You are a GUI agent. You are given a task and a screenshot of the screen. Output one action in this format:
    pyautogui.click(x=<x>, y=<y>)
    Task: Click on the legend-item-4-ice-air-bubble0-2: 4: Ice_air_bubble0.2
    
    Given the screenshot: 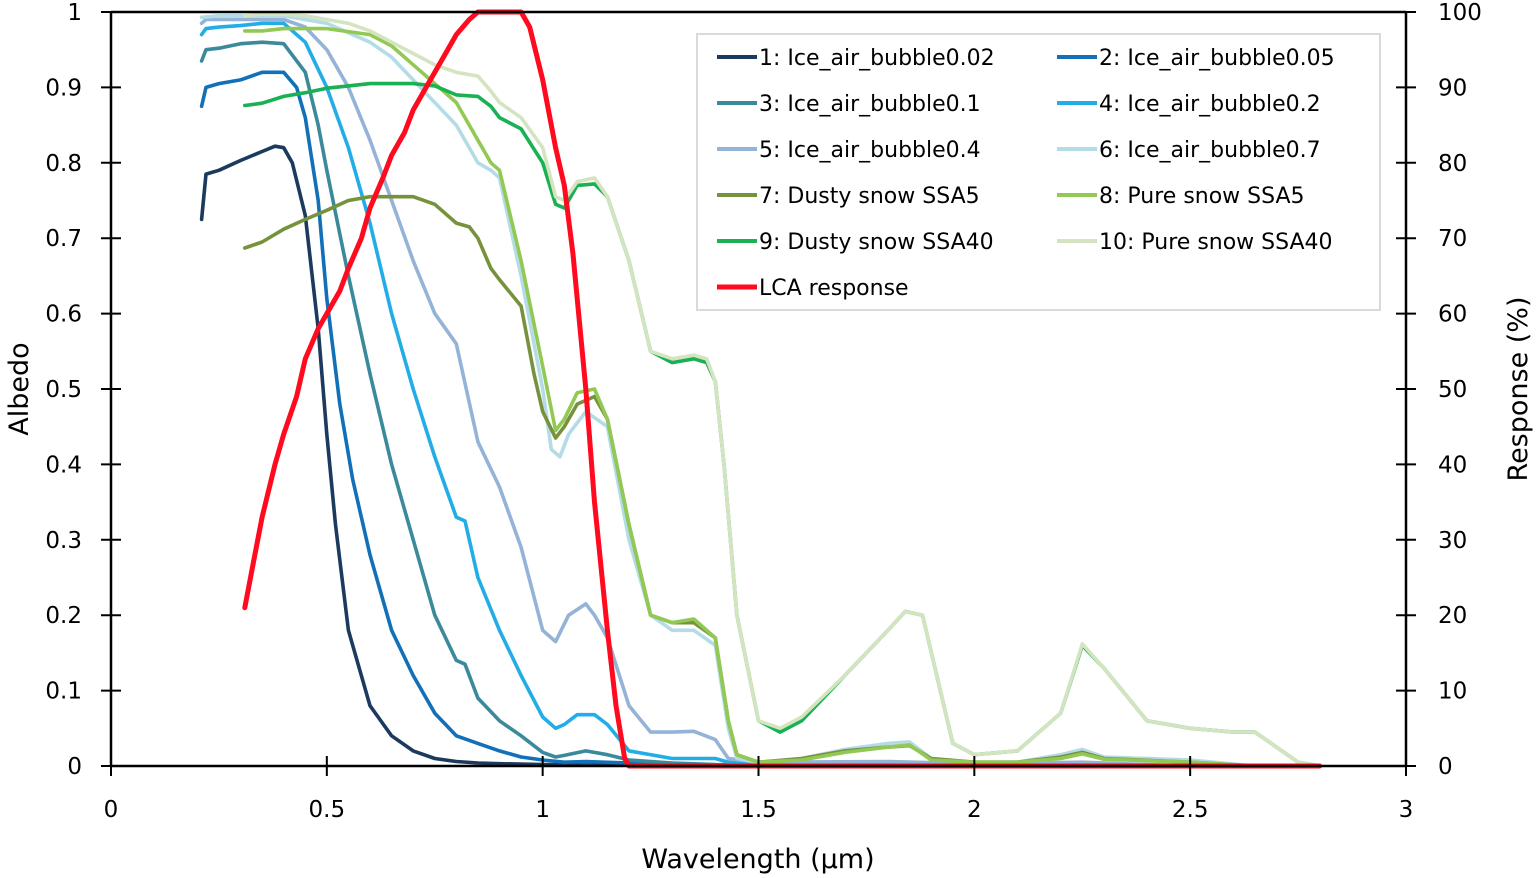 What is the action you would take?
    pyautogui.click(x=1189, y=104)
    